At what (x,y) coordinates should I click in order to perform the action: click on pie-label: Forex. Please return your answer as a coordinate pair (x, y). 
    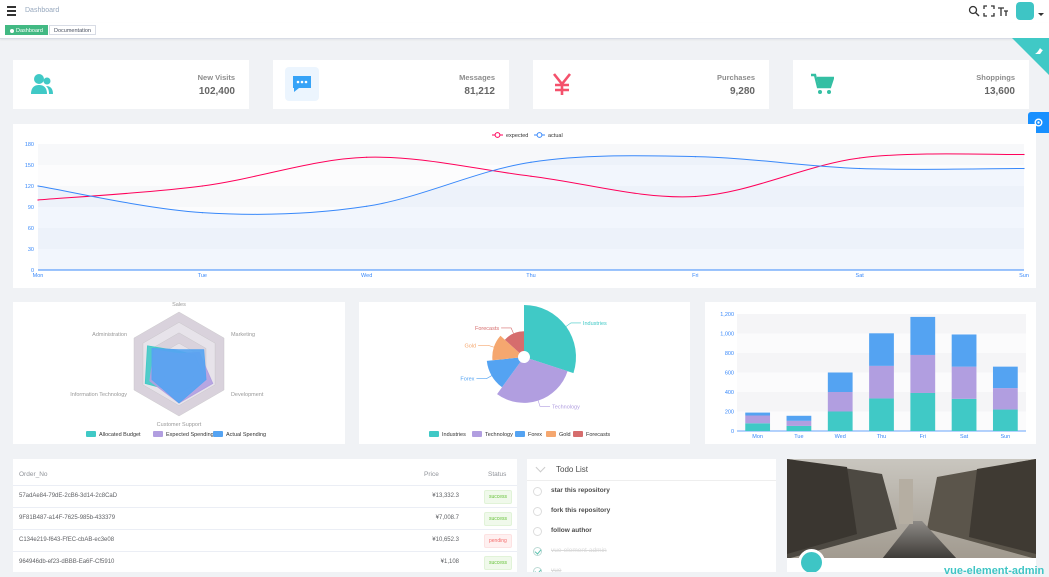
    Looking at the image, I should click on (467, 380).